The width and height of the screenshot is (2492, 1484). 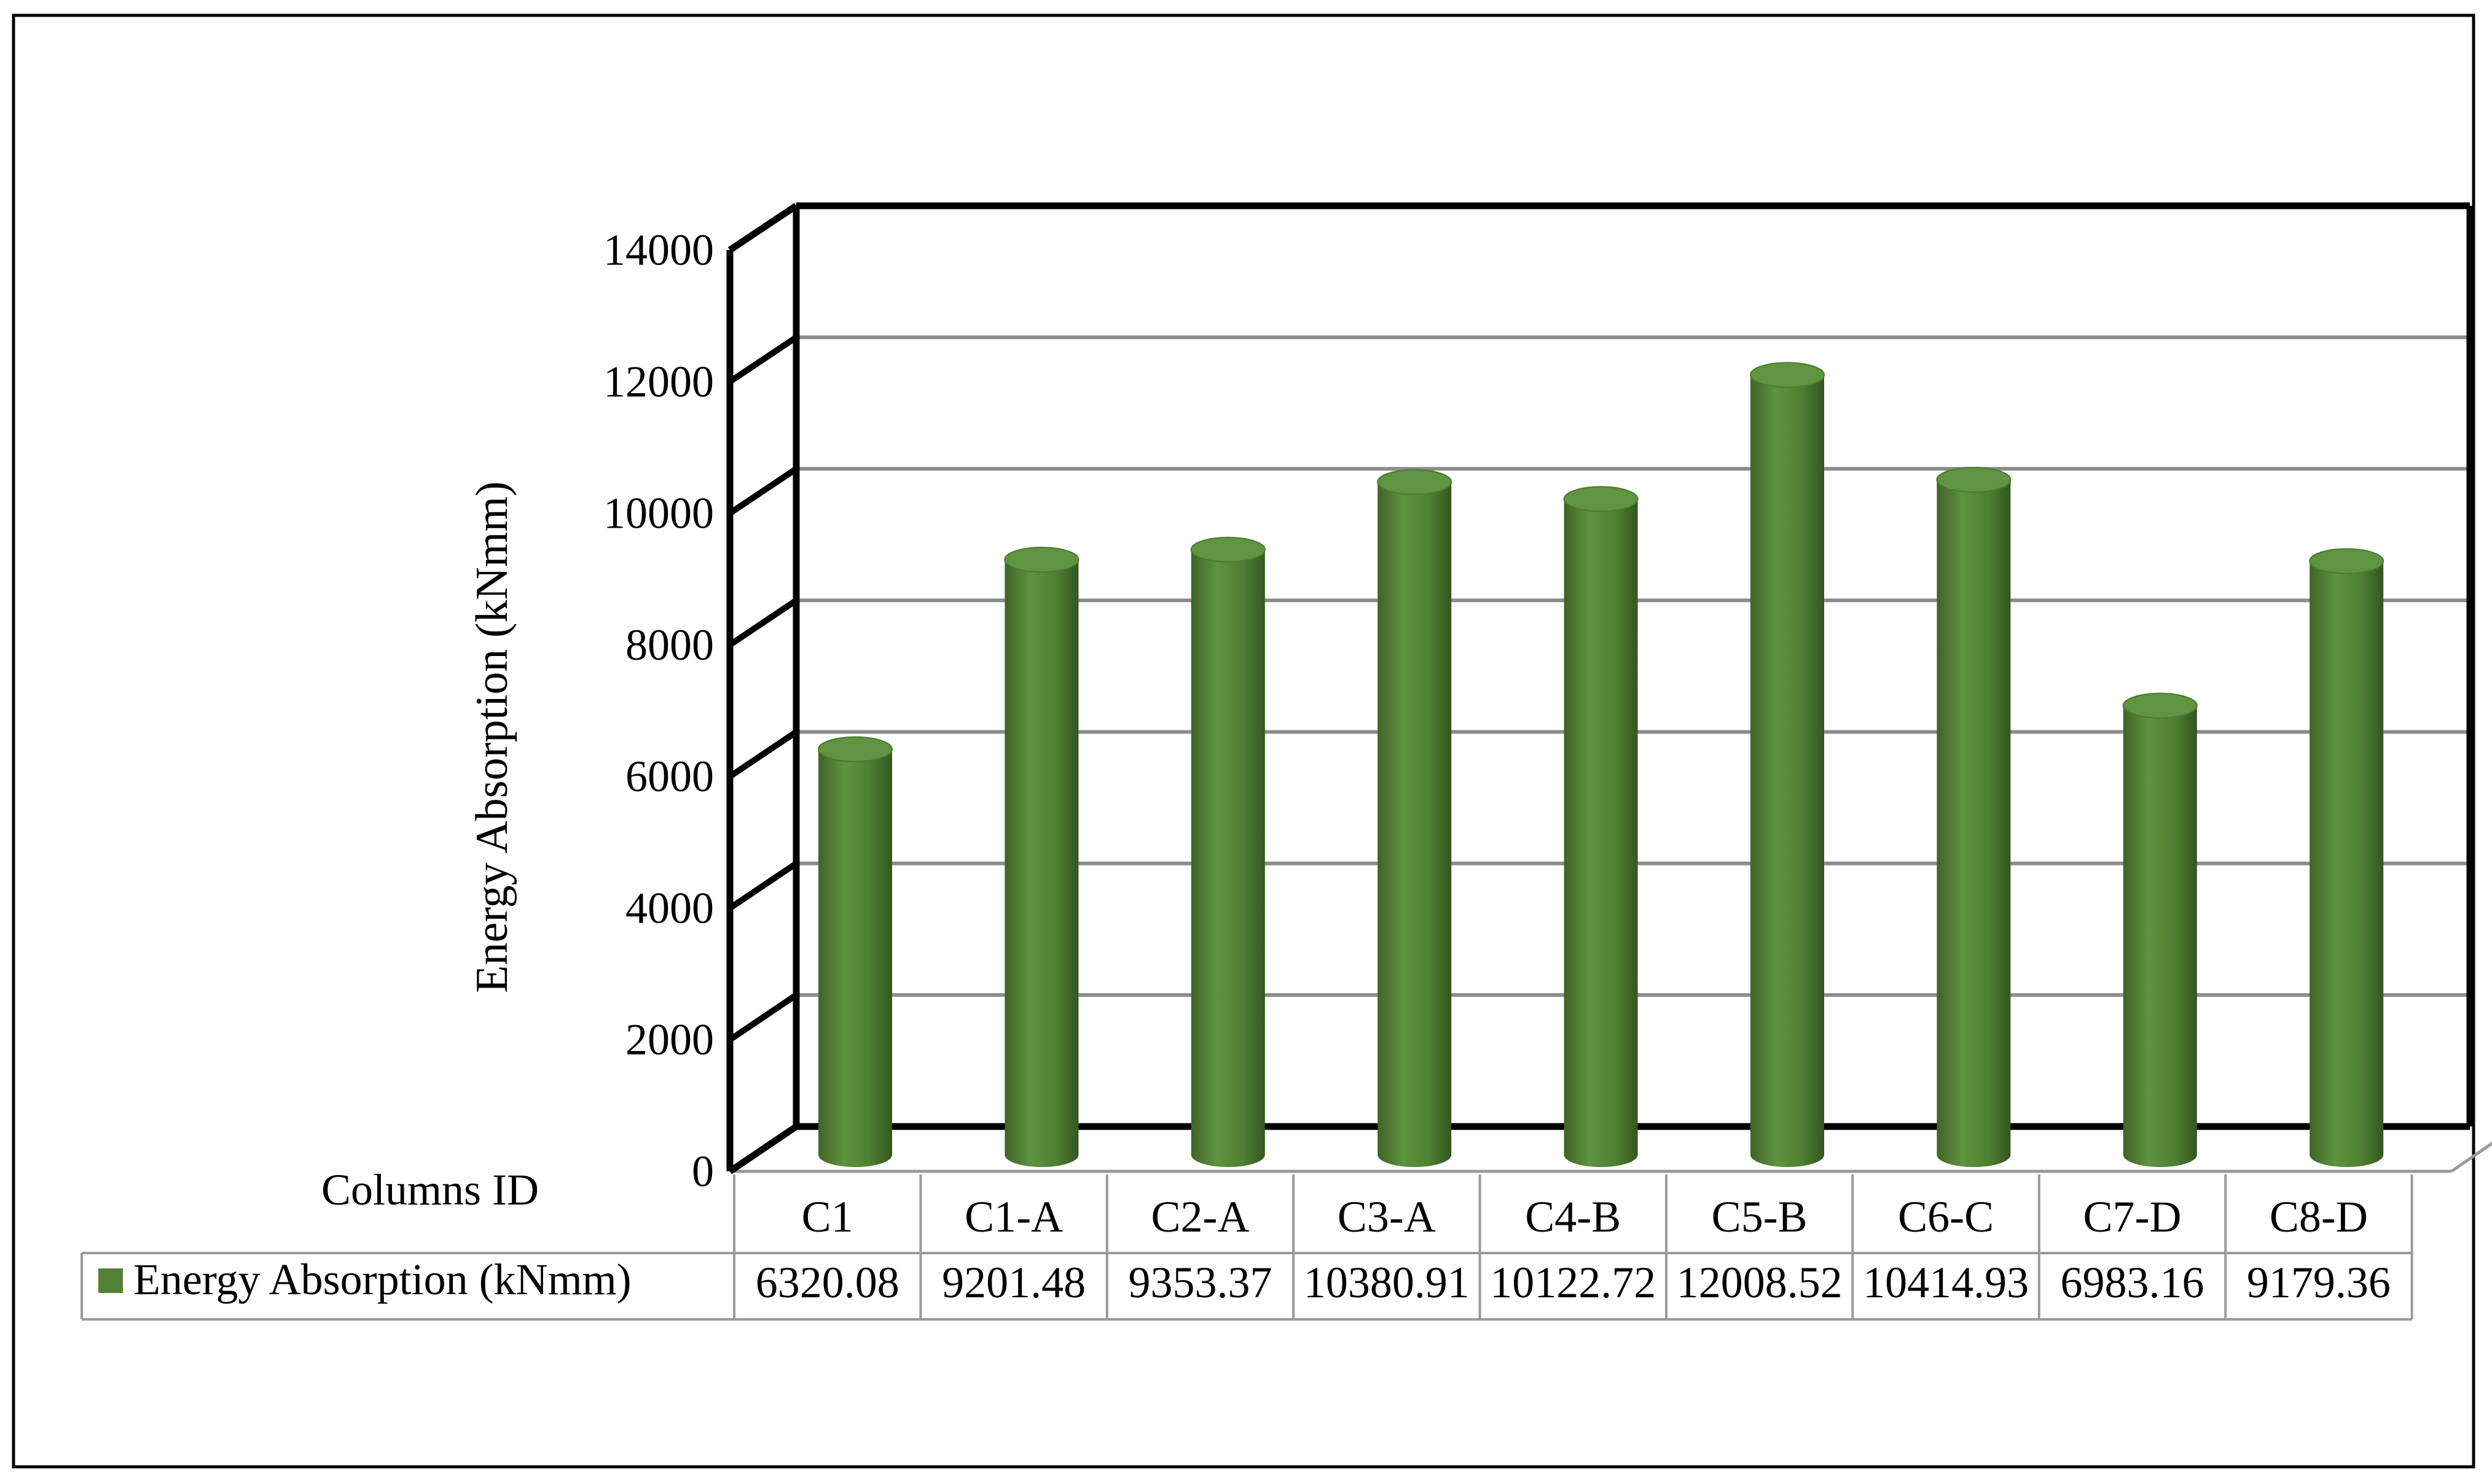 What do you see at coordinates (2132, 1216) in the screenshot?
I see `table-category-label: C7-D` at bounding box center [2132, 1216].